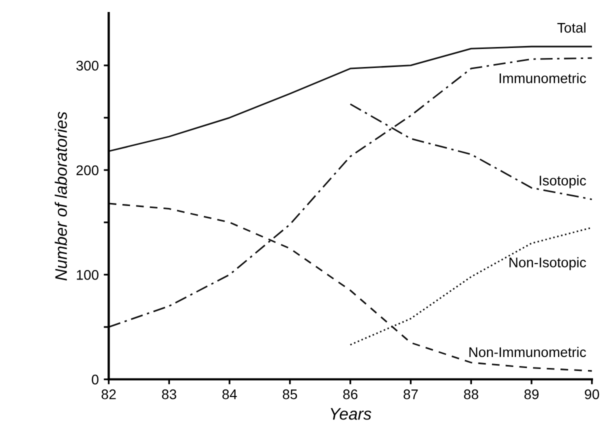  What do you see at coordinates (471, 394) in the screenshot?
I see `x-tick-label: 88` at bounding box center [471, 394].